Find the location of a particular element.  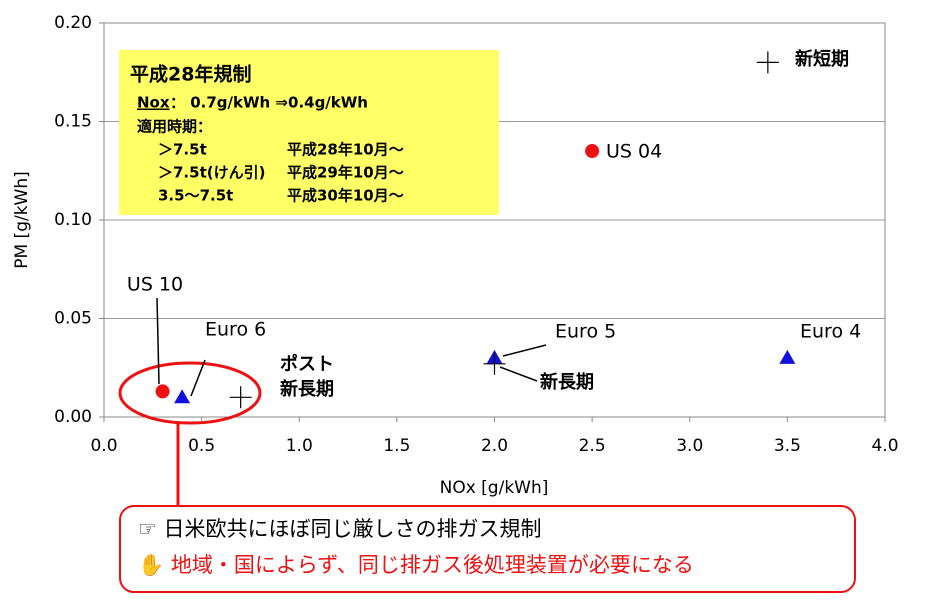

point-label: Euro 5 is located at coordinates (585, 332).